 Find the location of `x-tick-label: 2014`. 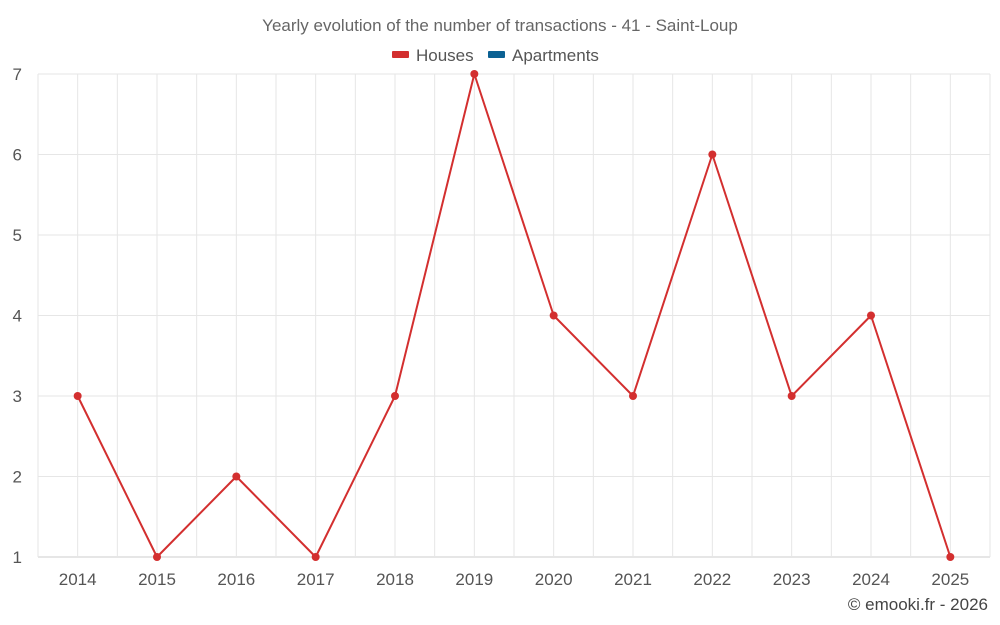

x-tick-label: 2014 is located at coordinates (78, 579).